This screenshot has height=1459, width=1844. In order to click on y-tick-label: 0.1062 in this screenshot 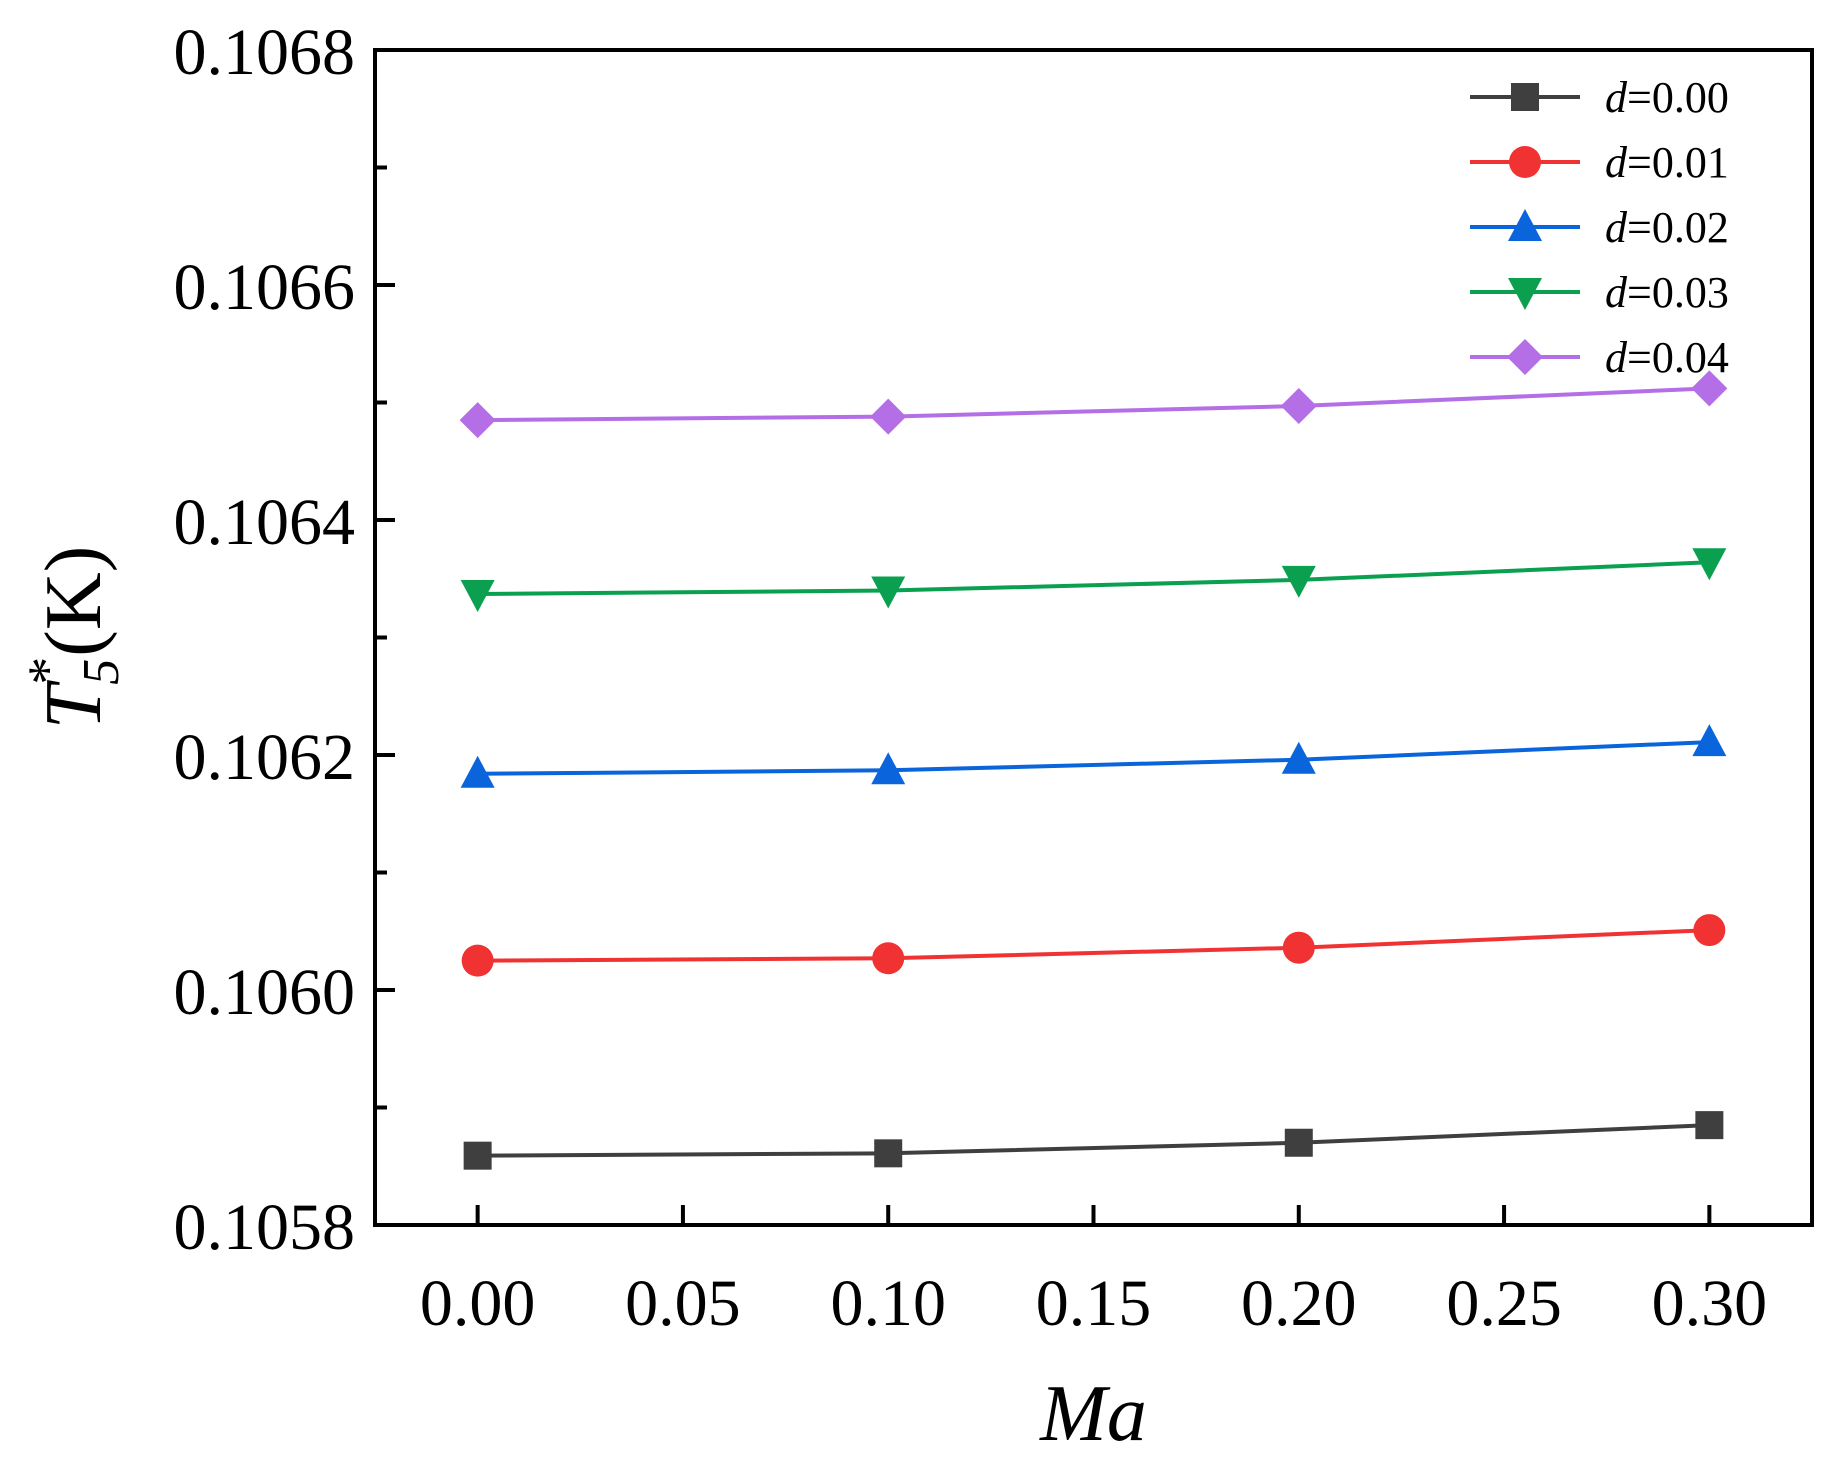, I will do `click(265, 757)`.